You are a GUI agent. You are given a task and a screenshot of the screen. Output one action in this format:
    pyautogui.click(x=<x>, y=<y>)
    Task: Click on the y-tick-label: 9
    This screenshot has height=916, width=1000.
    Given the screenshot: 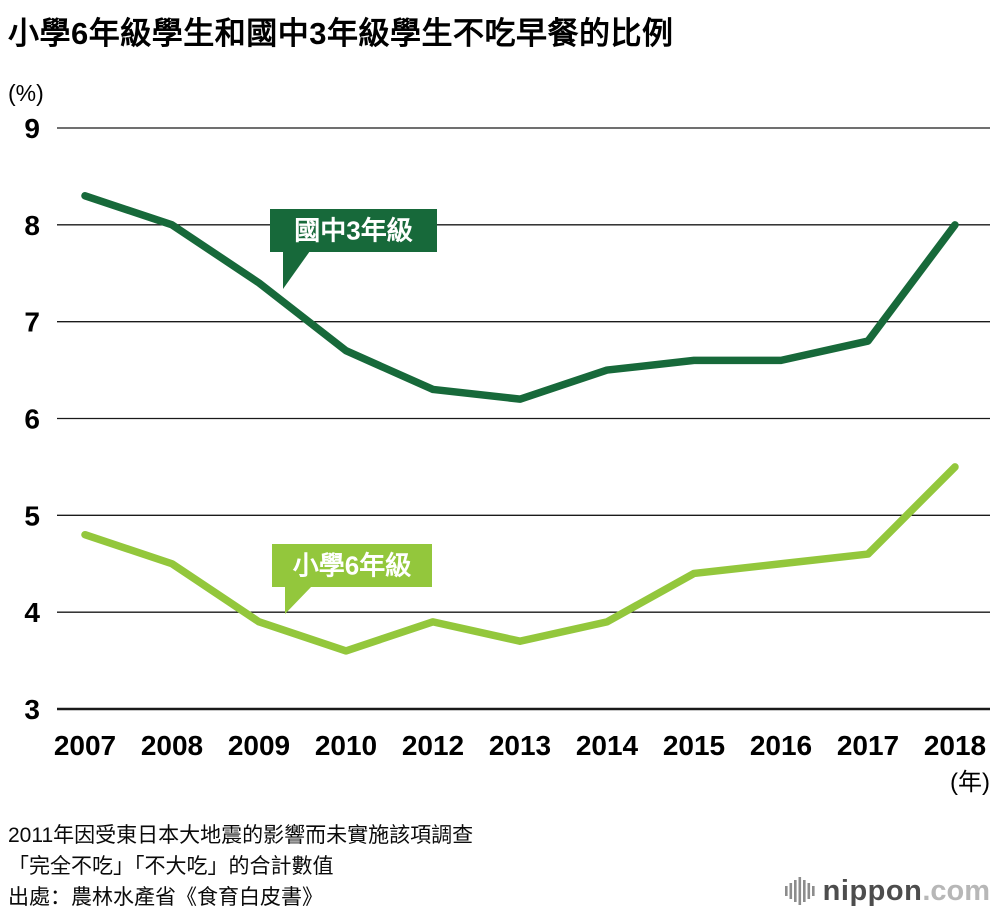 What is the action you would take?
    pyautogui.click(x=32, y=128)
    